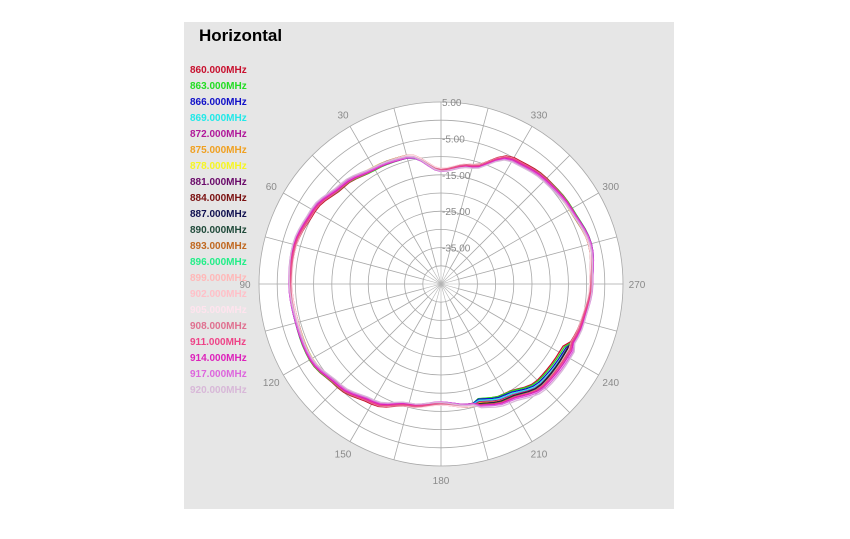 Image resolution: width=850 pixels, height=539 pixels. I want to click on angle-tick-label: 270, so click(637, 285).